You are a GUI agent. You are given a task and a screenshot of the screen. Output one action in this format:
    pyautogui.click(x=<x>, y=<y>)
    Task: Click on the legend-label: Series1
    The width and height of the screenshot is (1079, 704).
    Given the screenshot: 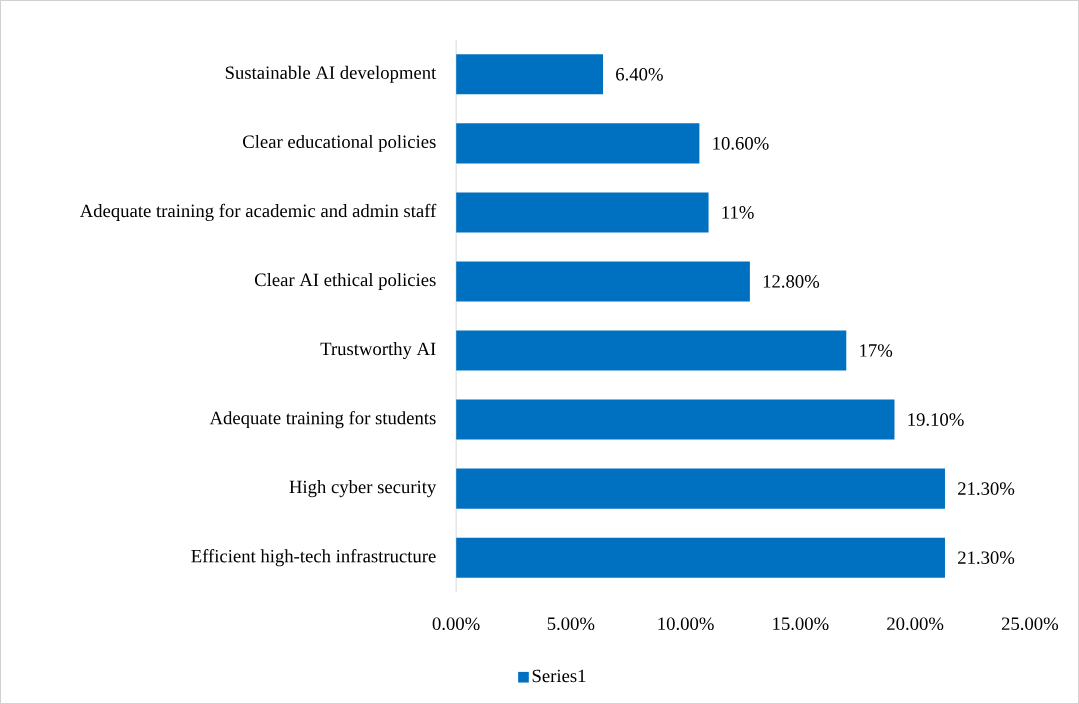 What is the action you would take?
    pyautogui.click(x=559, y=676)
    